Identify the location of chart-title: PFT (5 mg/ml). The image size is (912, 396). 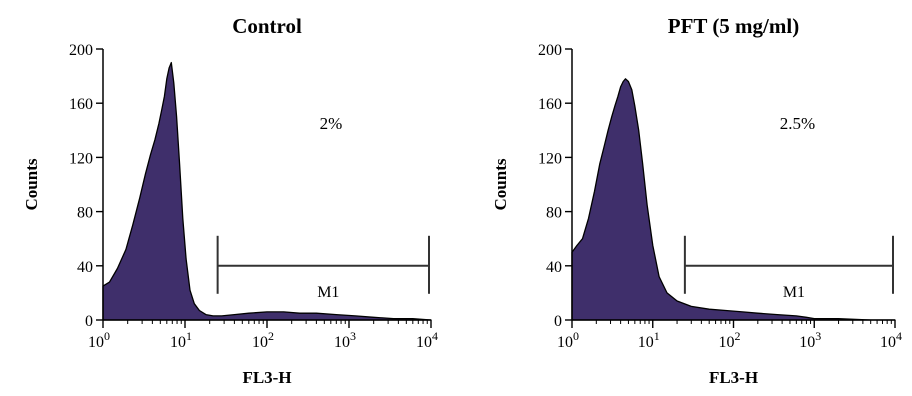
(733, 26).